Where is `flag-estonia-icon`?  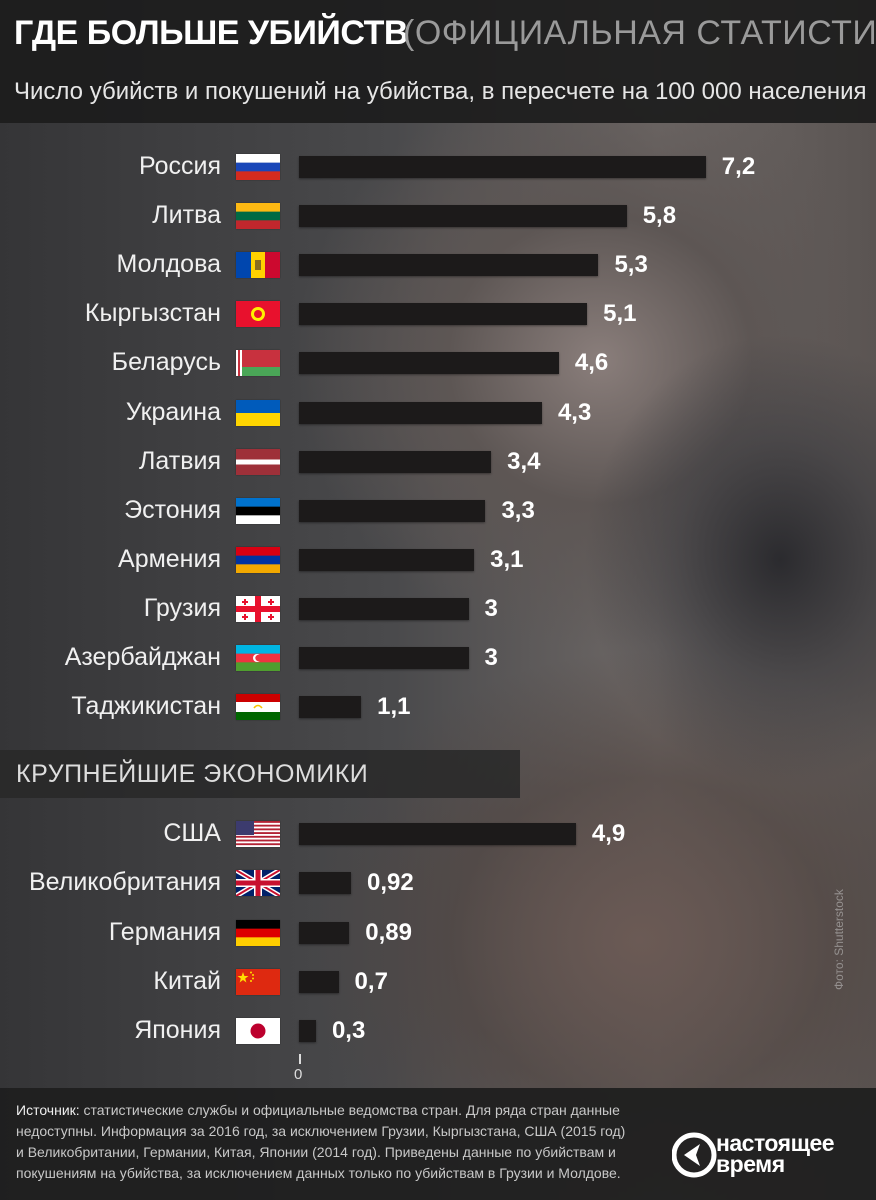 flag-estonia-icon is located at coordinates (258, 510).